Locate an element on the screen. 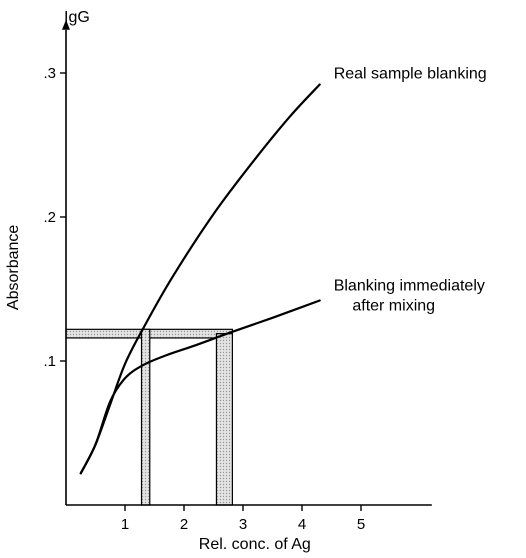 This screenshot has width=526, height=558. corner-label: IgG is located at coordinates (77, 17).